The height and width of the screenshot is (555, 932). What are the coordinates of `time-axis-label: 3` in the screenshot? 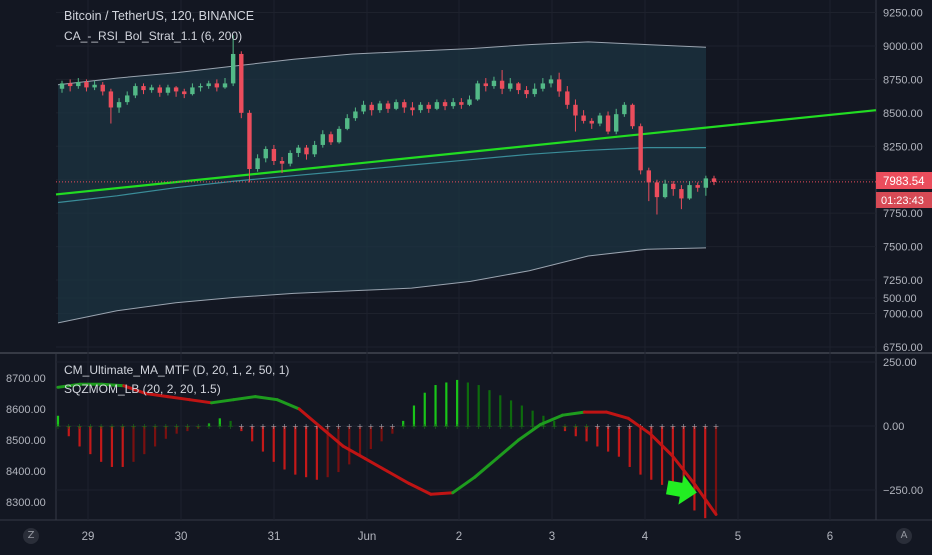 It's located at (552, 537).